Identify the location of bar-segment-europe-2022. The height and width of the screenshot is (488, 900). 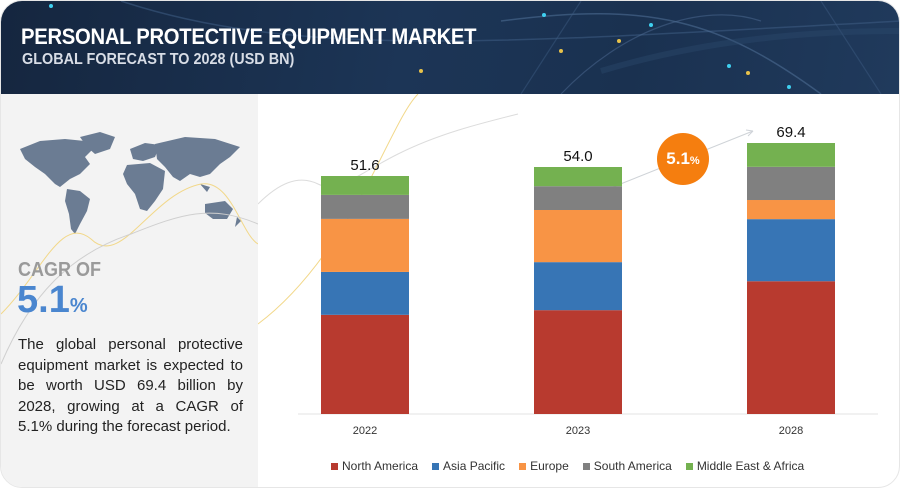
(365, 245).